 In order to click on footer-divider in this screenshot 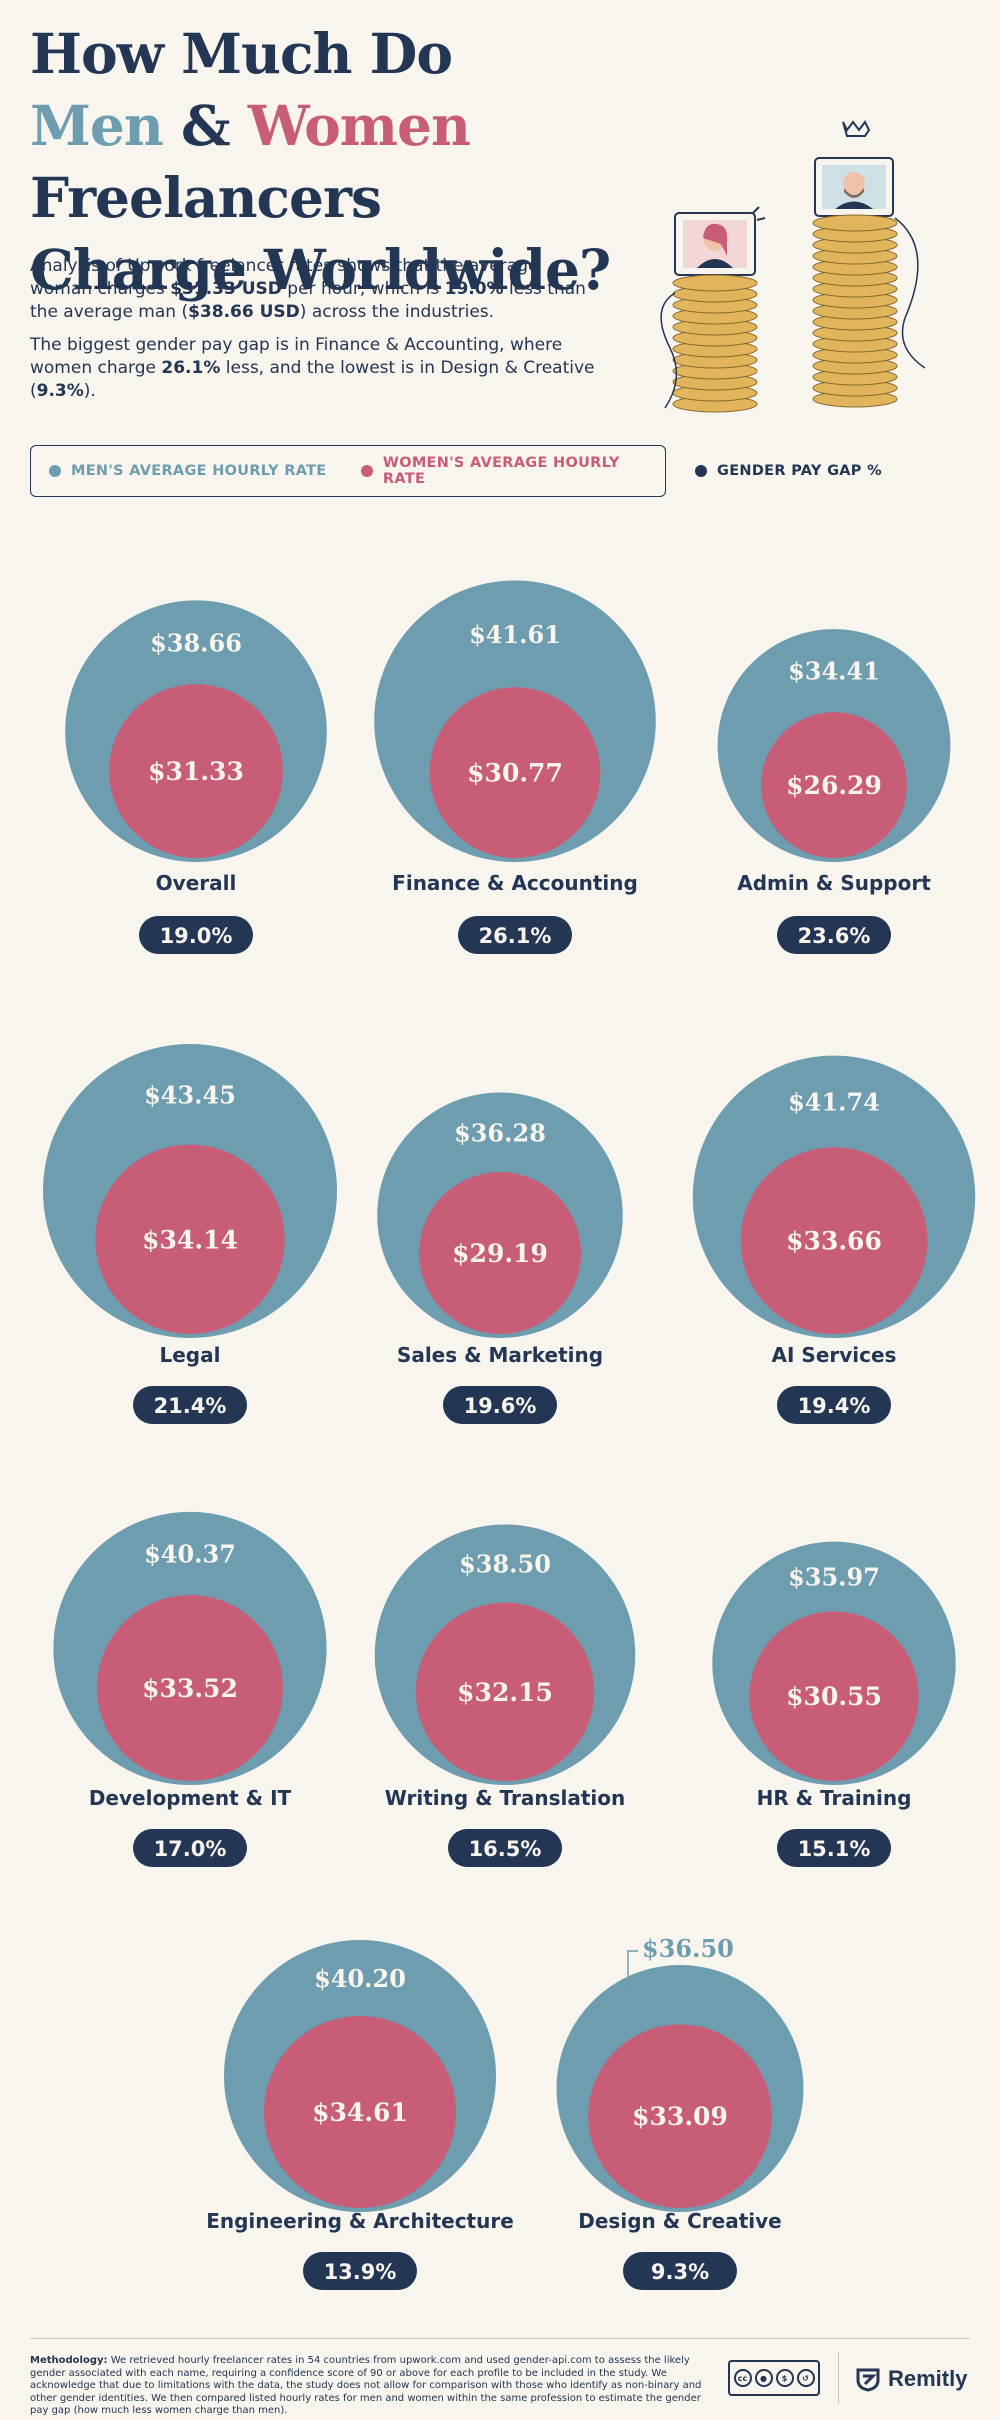, I will do `click(500, 2338)`.